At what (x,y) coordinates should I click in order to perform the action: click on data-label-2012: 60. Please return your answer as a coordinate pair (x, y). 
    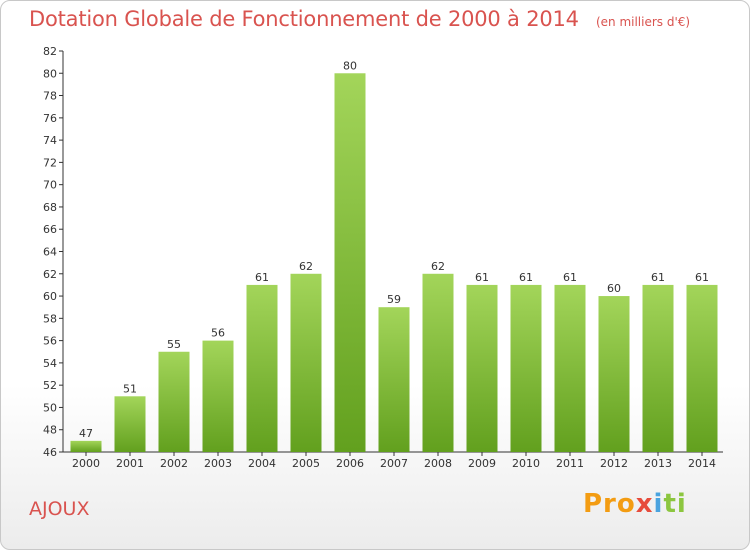
    Looking at the image, I should click on (614, 288).